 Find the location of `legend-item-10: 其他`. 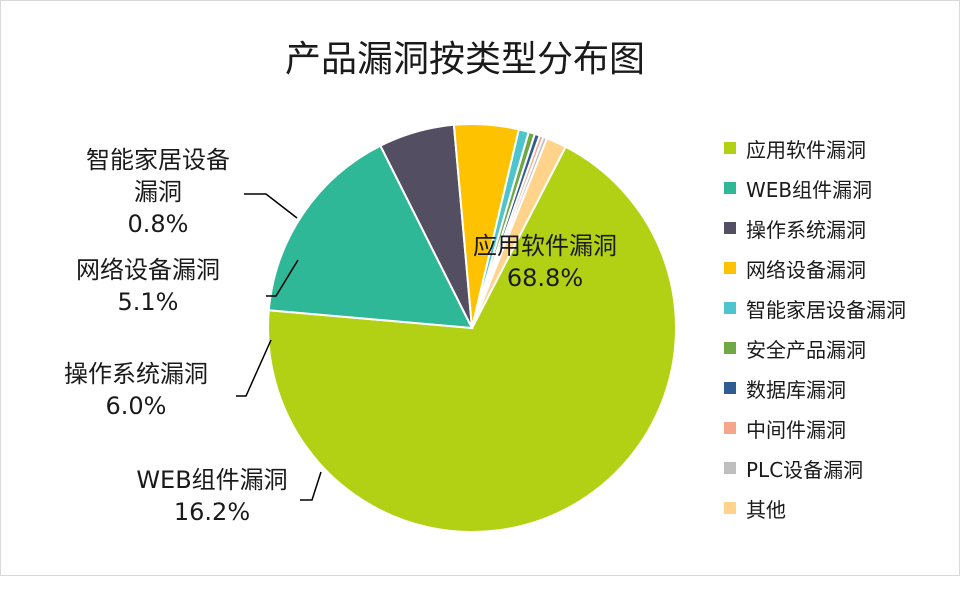

legend-item-10: 其他 is located at coordinates (841, 508).